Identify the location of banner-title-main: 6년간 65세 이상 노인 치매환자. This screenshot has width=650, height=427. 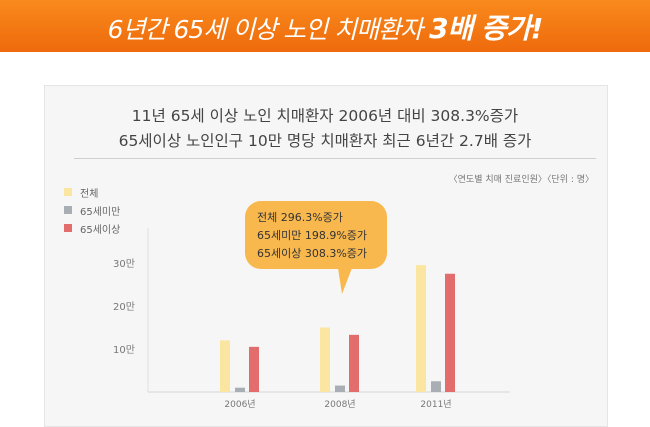
(268, 29).